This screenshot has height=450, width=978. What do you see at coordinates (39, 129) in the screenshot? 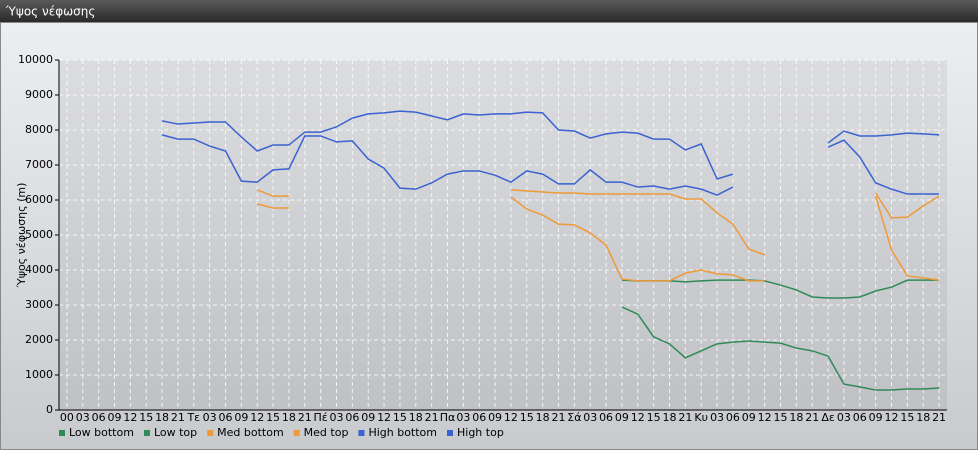
I see `y-tick-label: 8000` at bounding box center [39, 129].